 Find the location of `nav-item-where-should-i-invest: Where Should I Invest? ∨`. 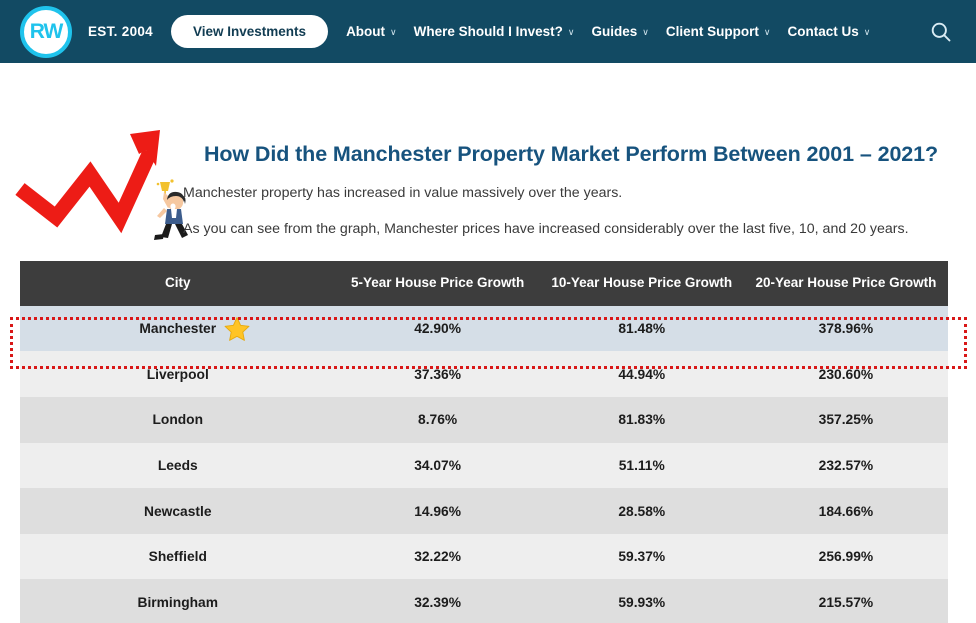

nav-item-where-should-i-invest: Where Should I Invest? ∨ is located at coordinates (494, 31).